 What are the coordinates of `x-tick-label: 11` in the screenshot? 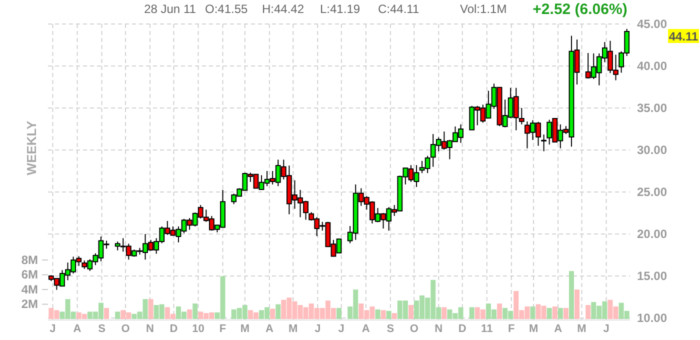 It's located at (487, 328).